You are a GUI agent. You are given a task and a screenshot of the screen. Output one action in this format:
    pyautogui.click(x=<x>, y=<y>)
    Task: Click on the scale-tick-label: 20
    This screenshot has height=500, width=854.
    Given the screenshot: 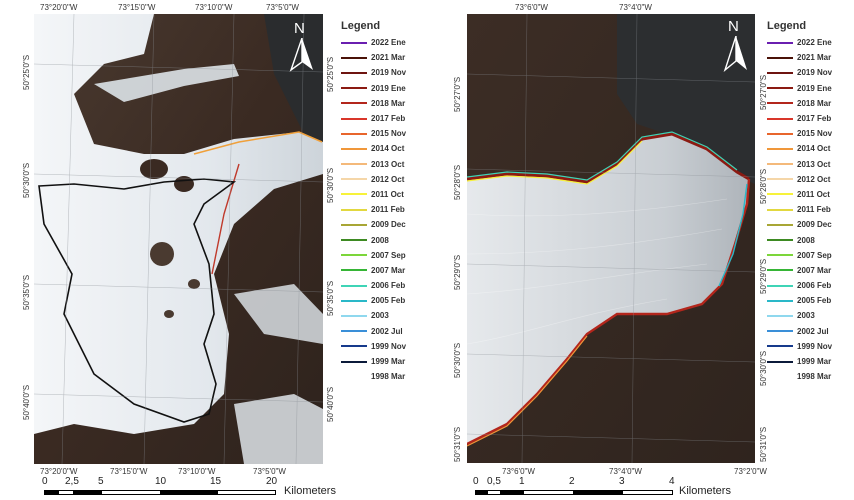 What is the action you would take?
    pyautogui.click(x=272, y=481)
    